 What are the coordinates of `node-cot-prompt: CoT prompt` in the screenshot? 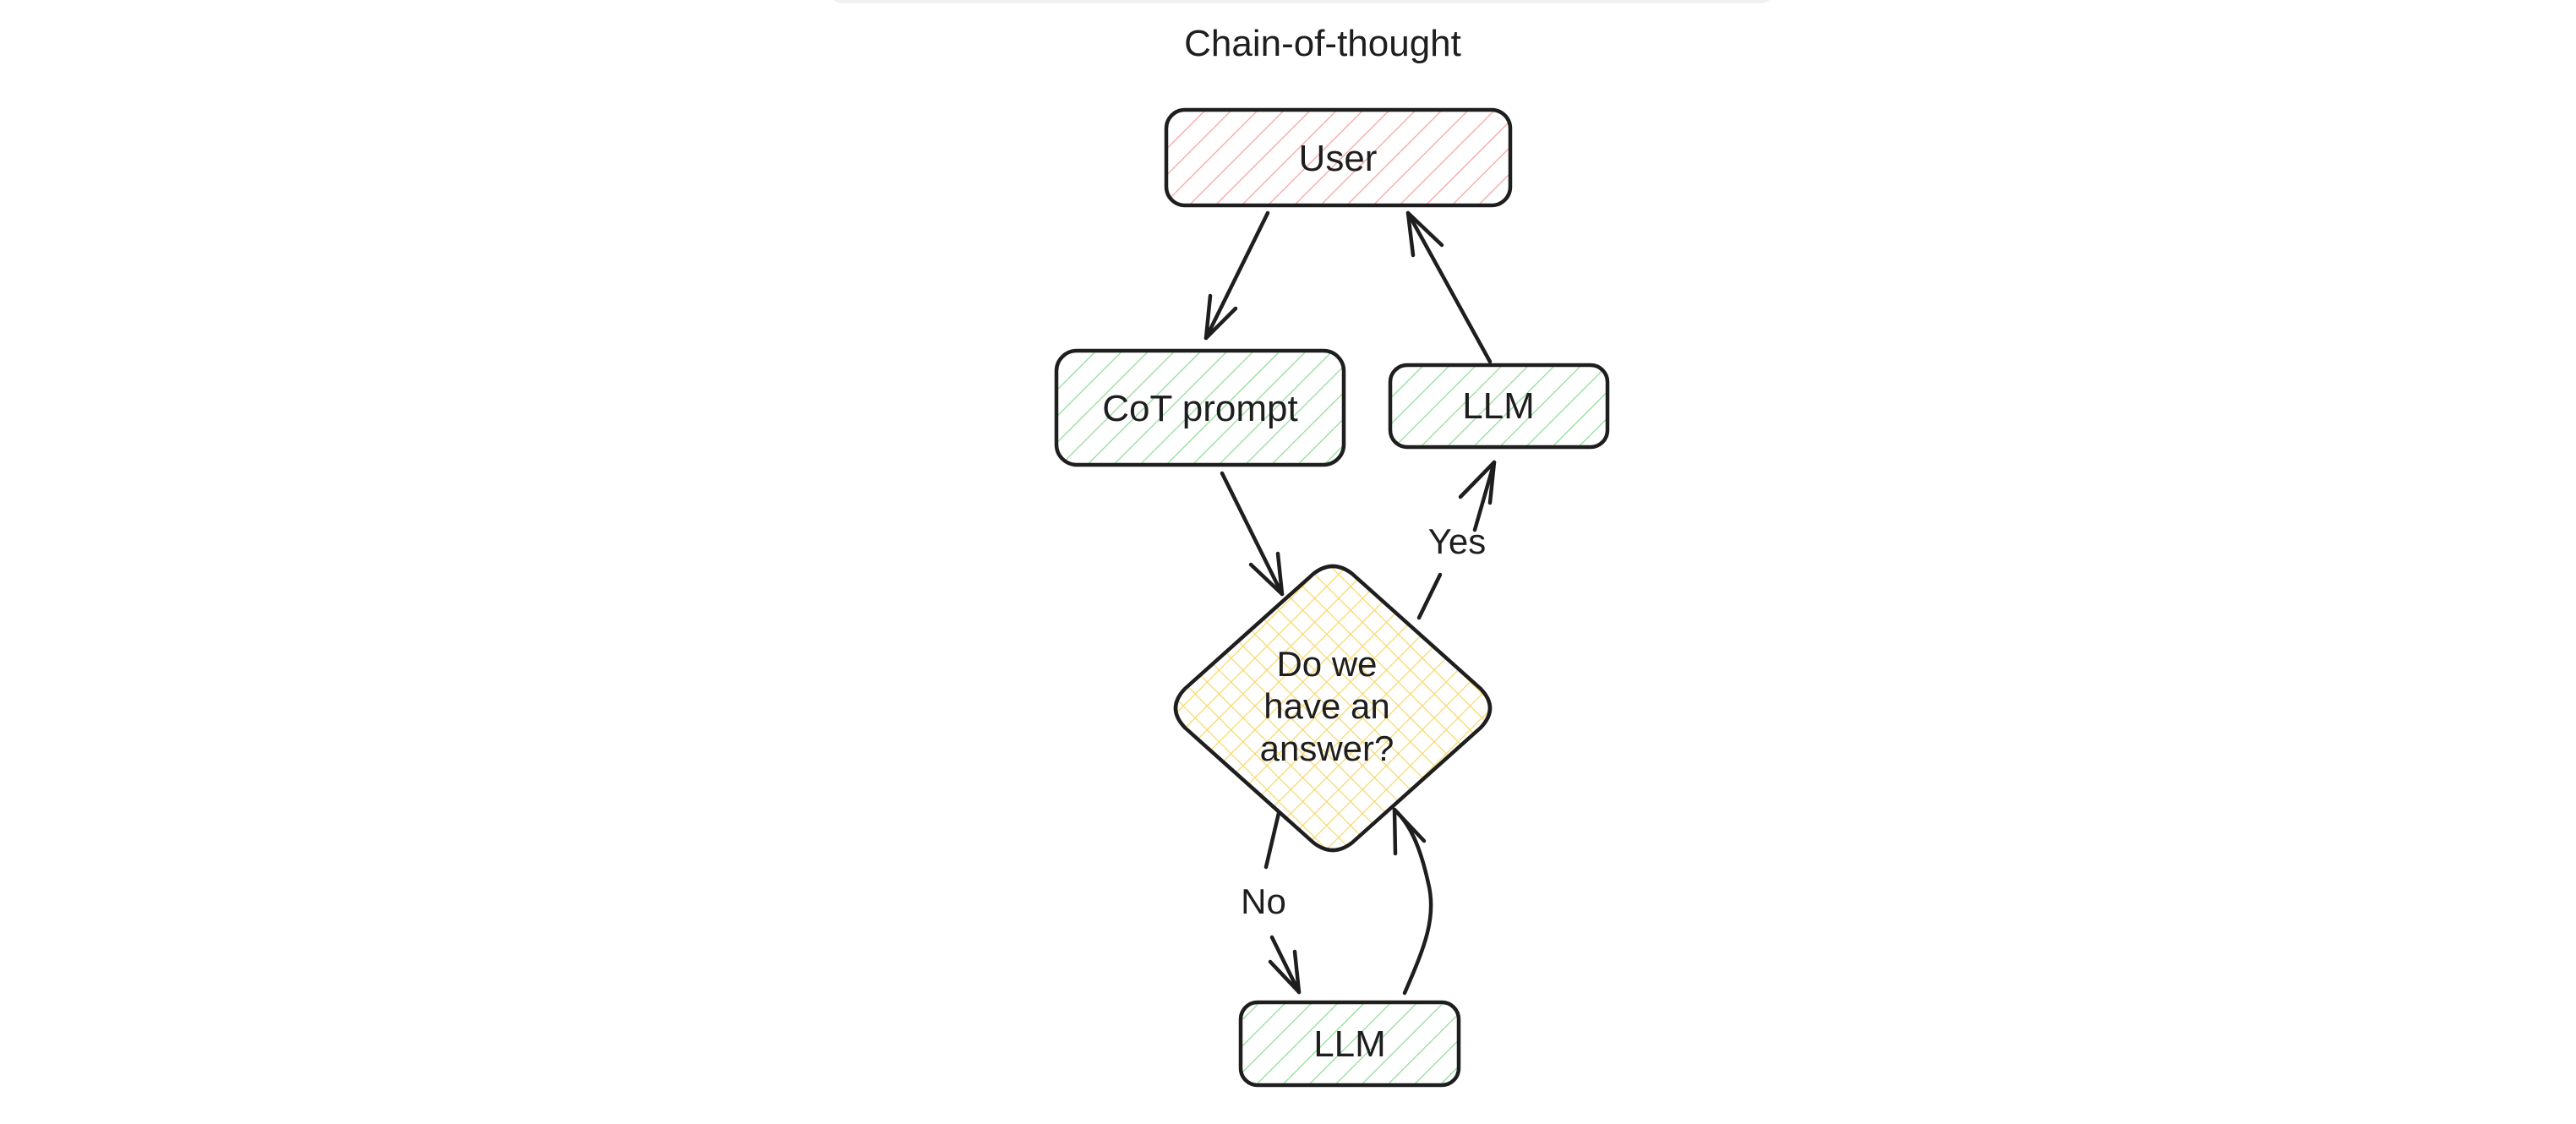 It's located at (1200, 408).